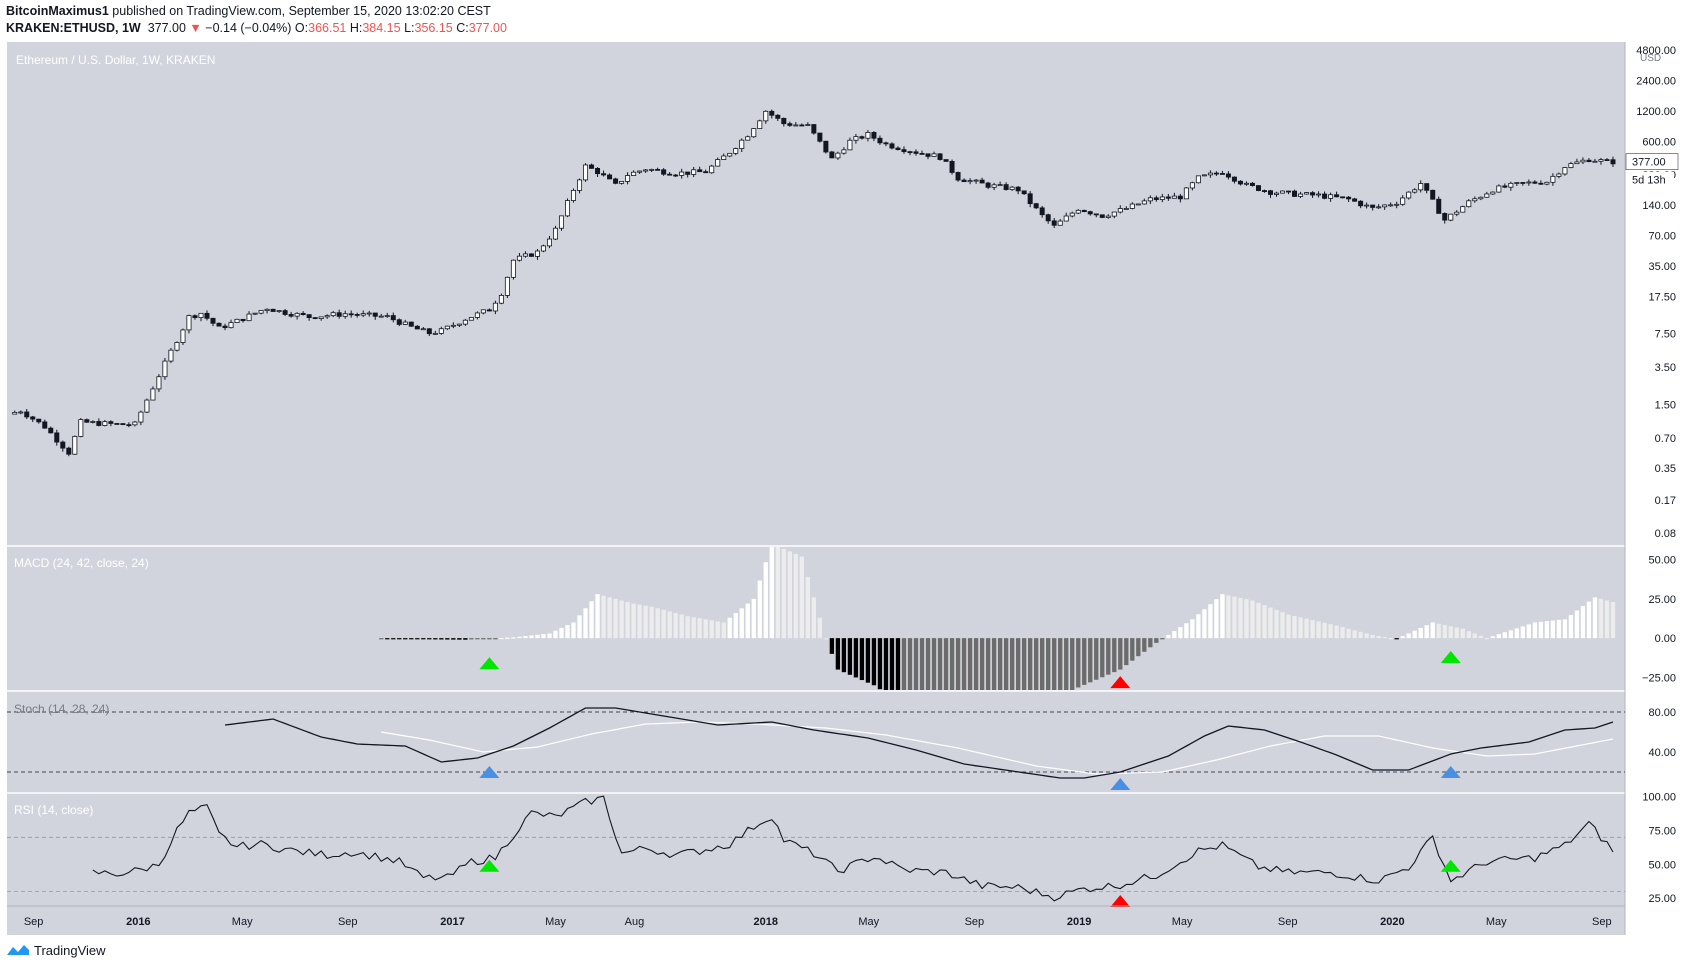 The width and height of the screenshot is (1694, 972). I want to click on brand-name: TradingView, so click(70, 950).